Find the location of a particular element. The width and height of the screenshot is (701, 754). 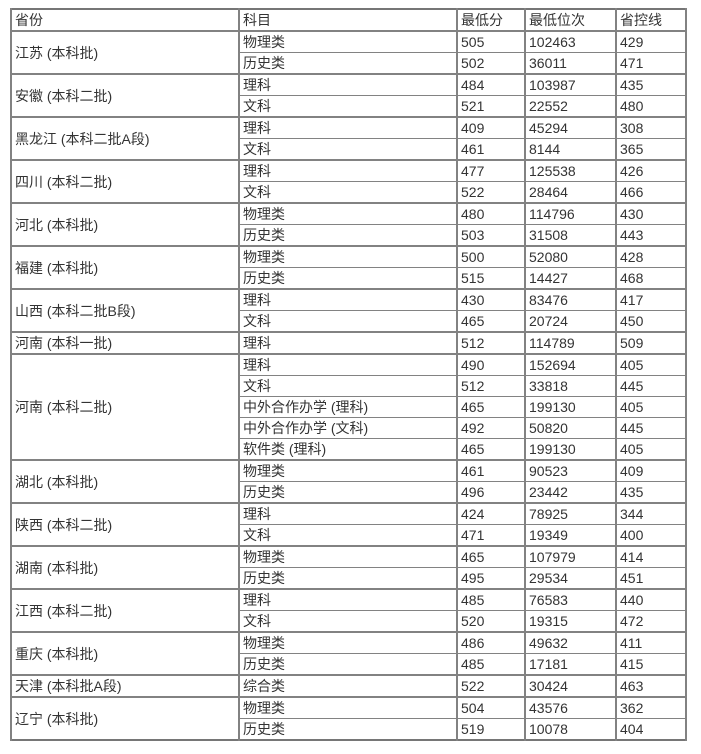

table-row: 历史类 519 10078 404 is located at coordinates (349, 729).